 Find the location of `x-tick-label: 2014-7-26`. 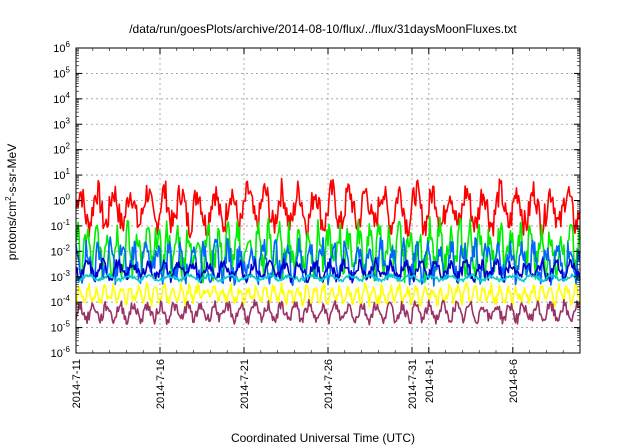

x-tick-label: 2014-7-26 is located at coordinates (329, 384).